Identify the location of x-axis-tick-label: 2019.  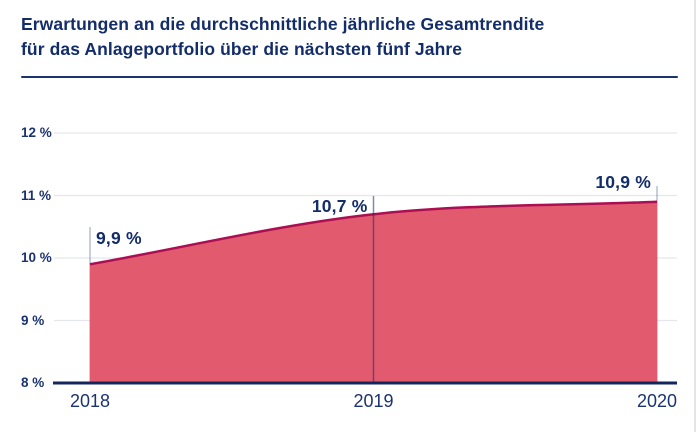
(373, 401).